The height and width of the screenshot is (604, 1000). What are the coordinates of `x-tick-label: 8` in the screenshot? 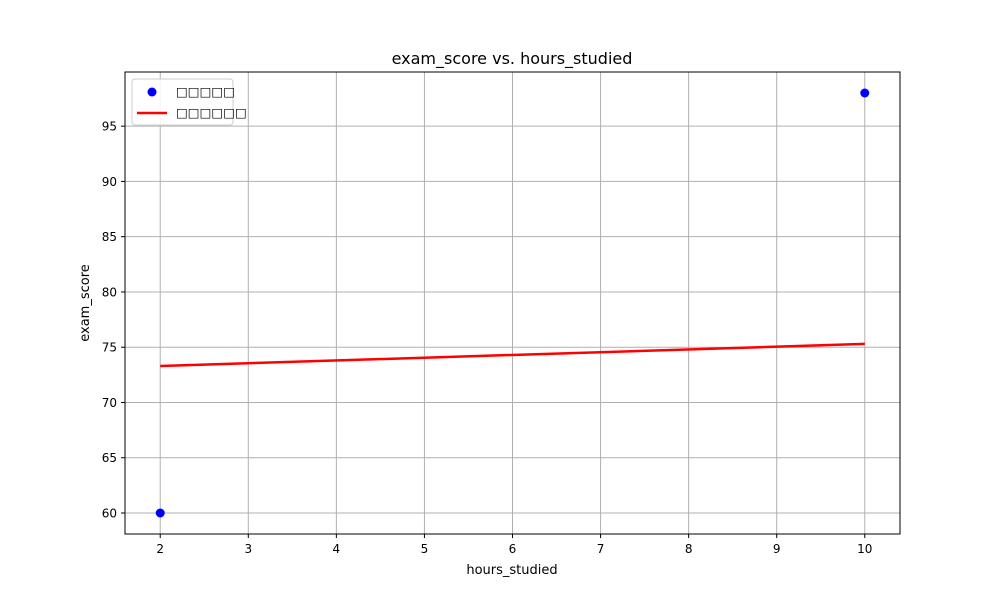 It's located at (689, 549).